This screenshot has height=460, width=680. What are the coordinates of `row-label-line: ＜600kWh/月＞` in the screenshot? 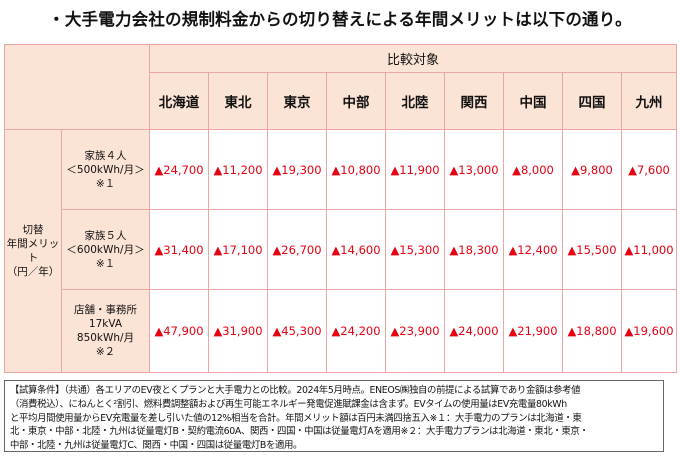 It's located at (105, 249).